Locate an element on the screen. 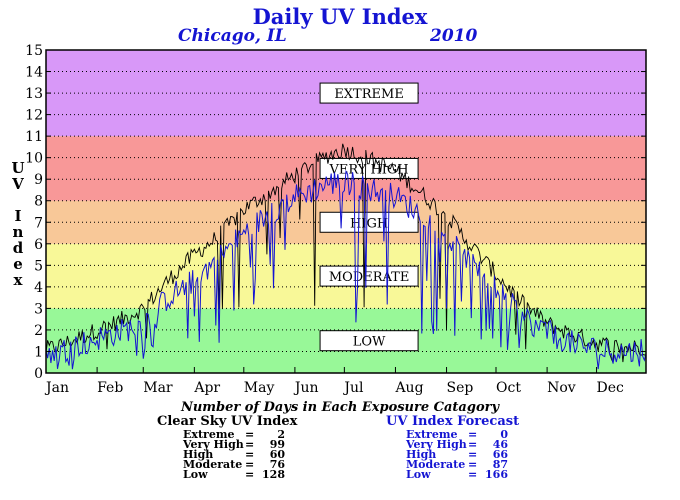 This screenshot has width=680, height=500. x-tick-label: Jul is located at coordinates (353, 388).